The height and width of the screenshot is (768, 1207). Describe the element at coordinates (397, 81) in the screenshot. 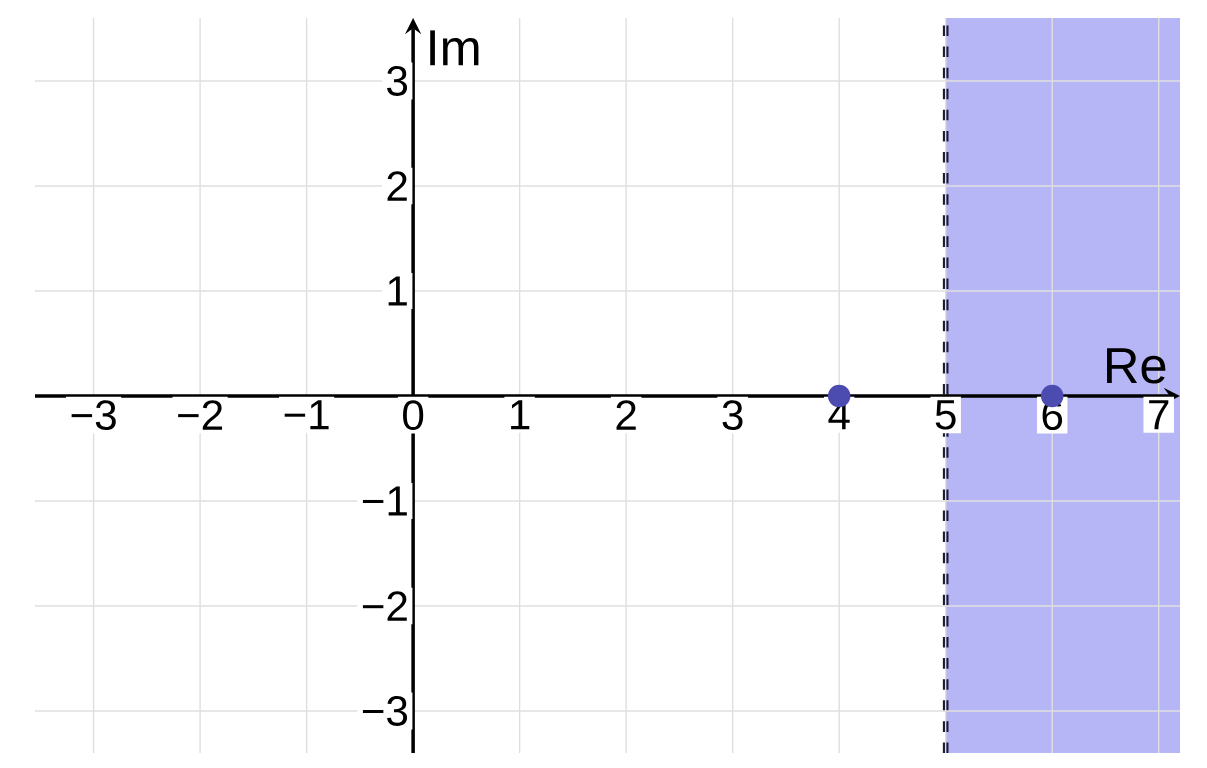

I see `y-tick-label: 3` at that location.